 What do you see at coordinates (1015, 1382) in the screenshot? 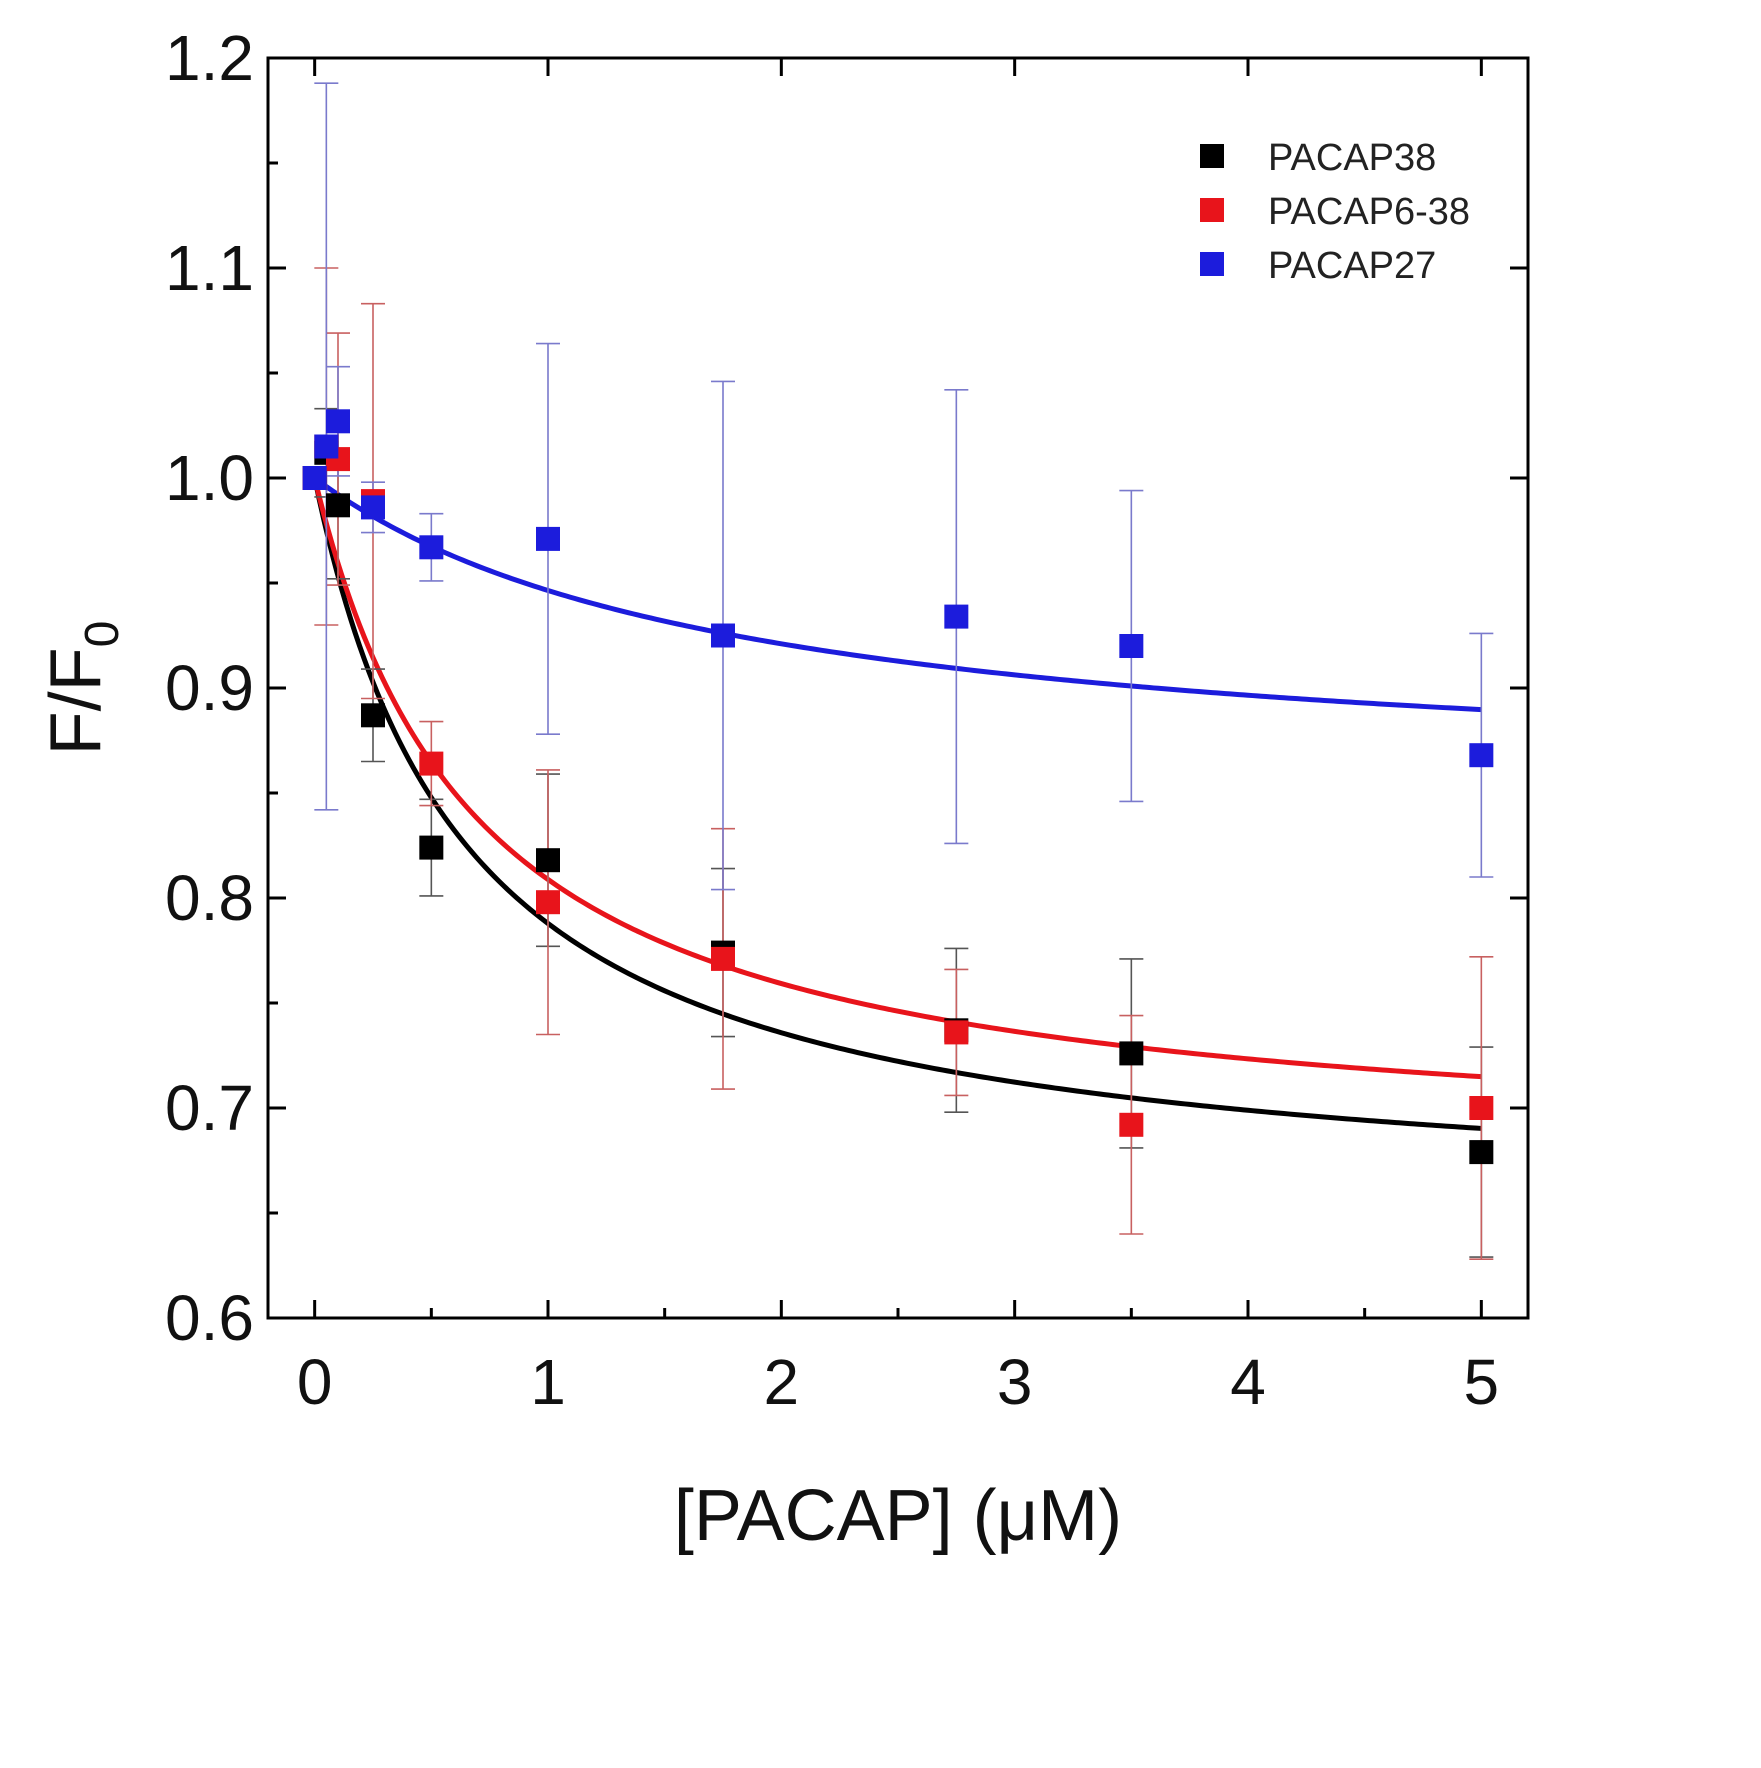
I see `x-tick-label: 3` at bounding box center [1015, 1382].